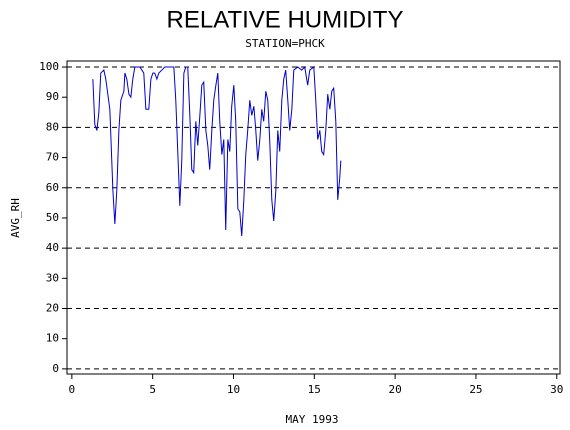  I want to click on y-tick-label: 50, so click(52, 217).